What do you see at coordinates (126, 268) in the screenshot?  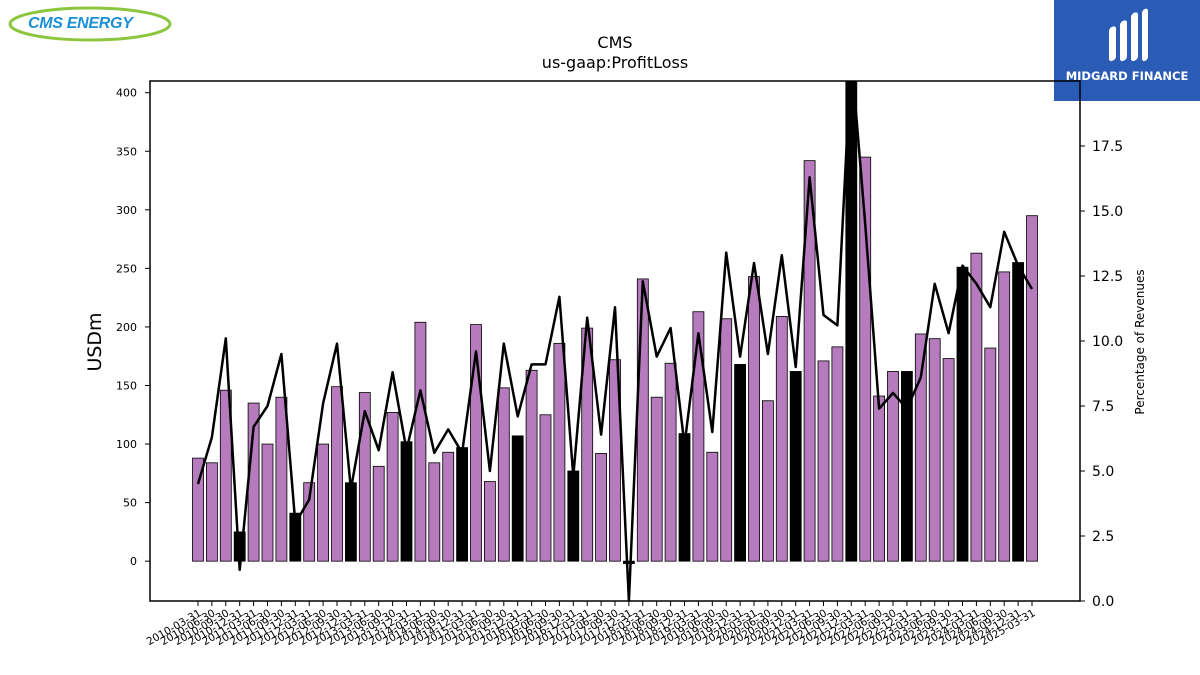 I see `y-tick-label: 250` at bounding box center [126, 268].